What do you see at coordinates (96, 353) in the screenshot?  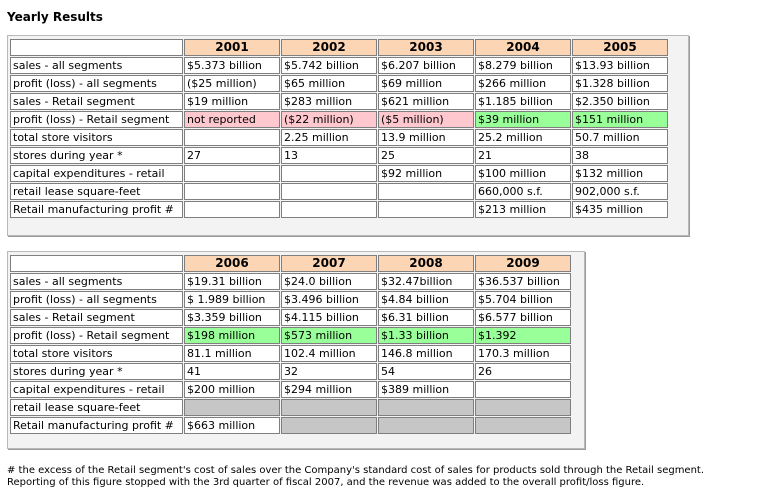 I see `row-label: total store visitors` at bounding box center [96, 353].